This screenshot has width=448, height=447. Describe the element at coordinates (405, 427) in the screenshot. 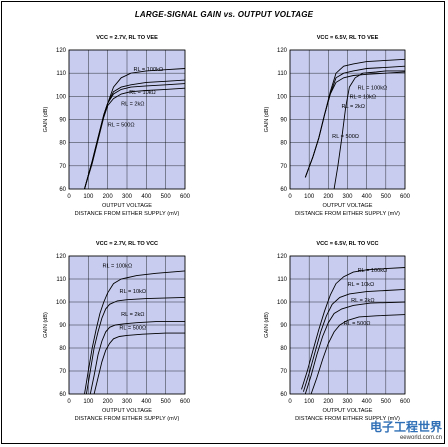

I see `watermark-main: 电子工程世界` at that location.